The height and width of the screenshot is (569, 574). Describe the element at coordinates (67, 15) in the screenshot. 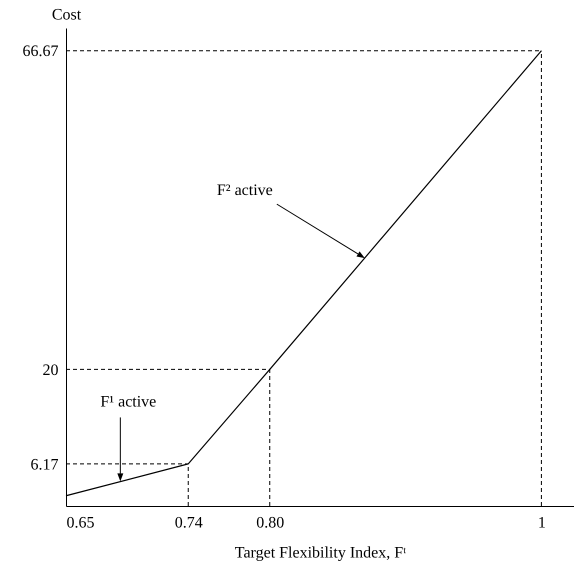

I see `y-axis-title: Cost` at that location.